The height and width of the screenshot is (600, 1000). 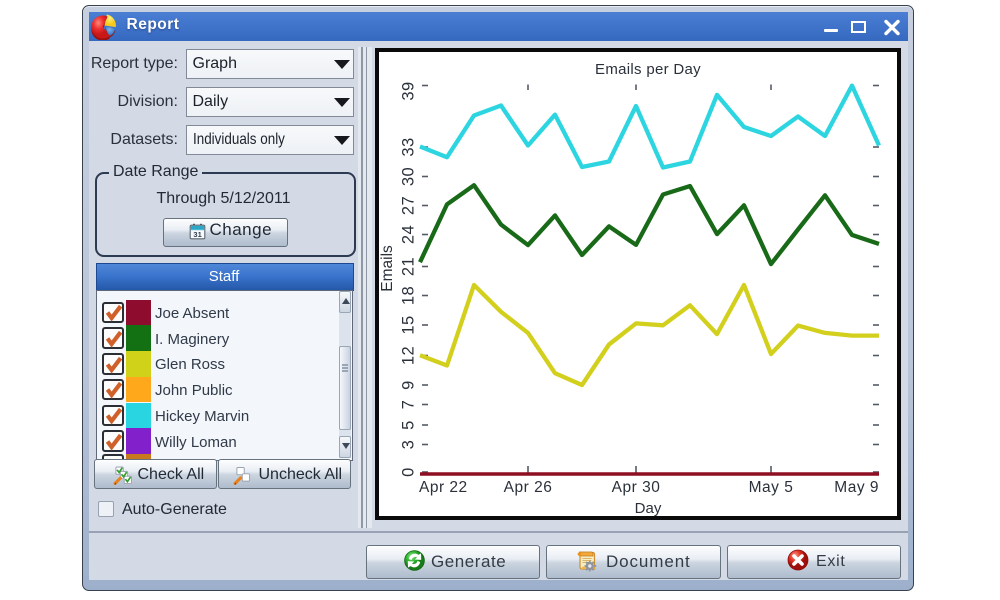 I want to click on svg-text: 27, so click(x=408, y=204).